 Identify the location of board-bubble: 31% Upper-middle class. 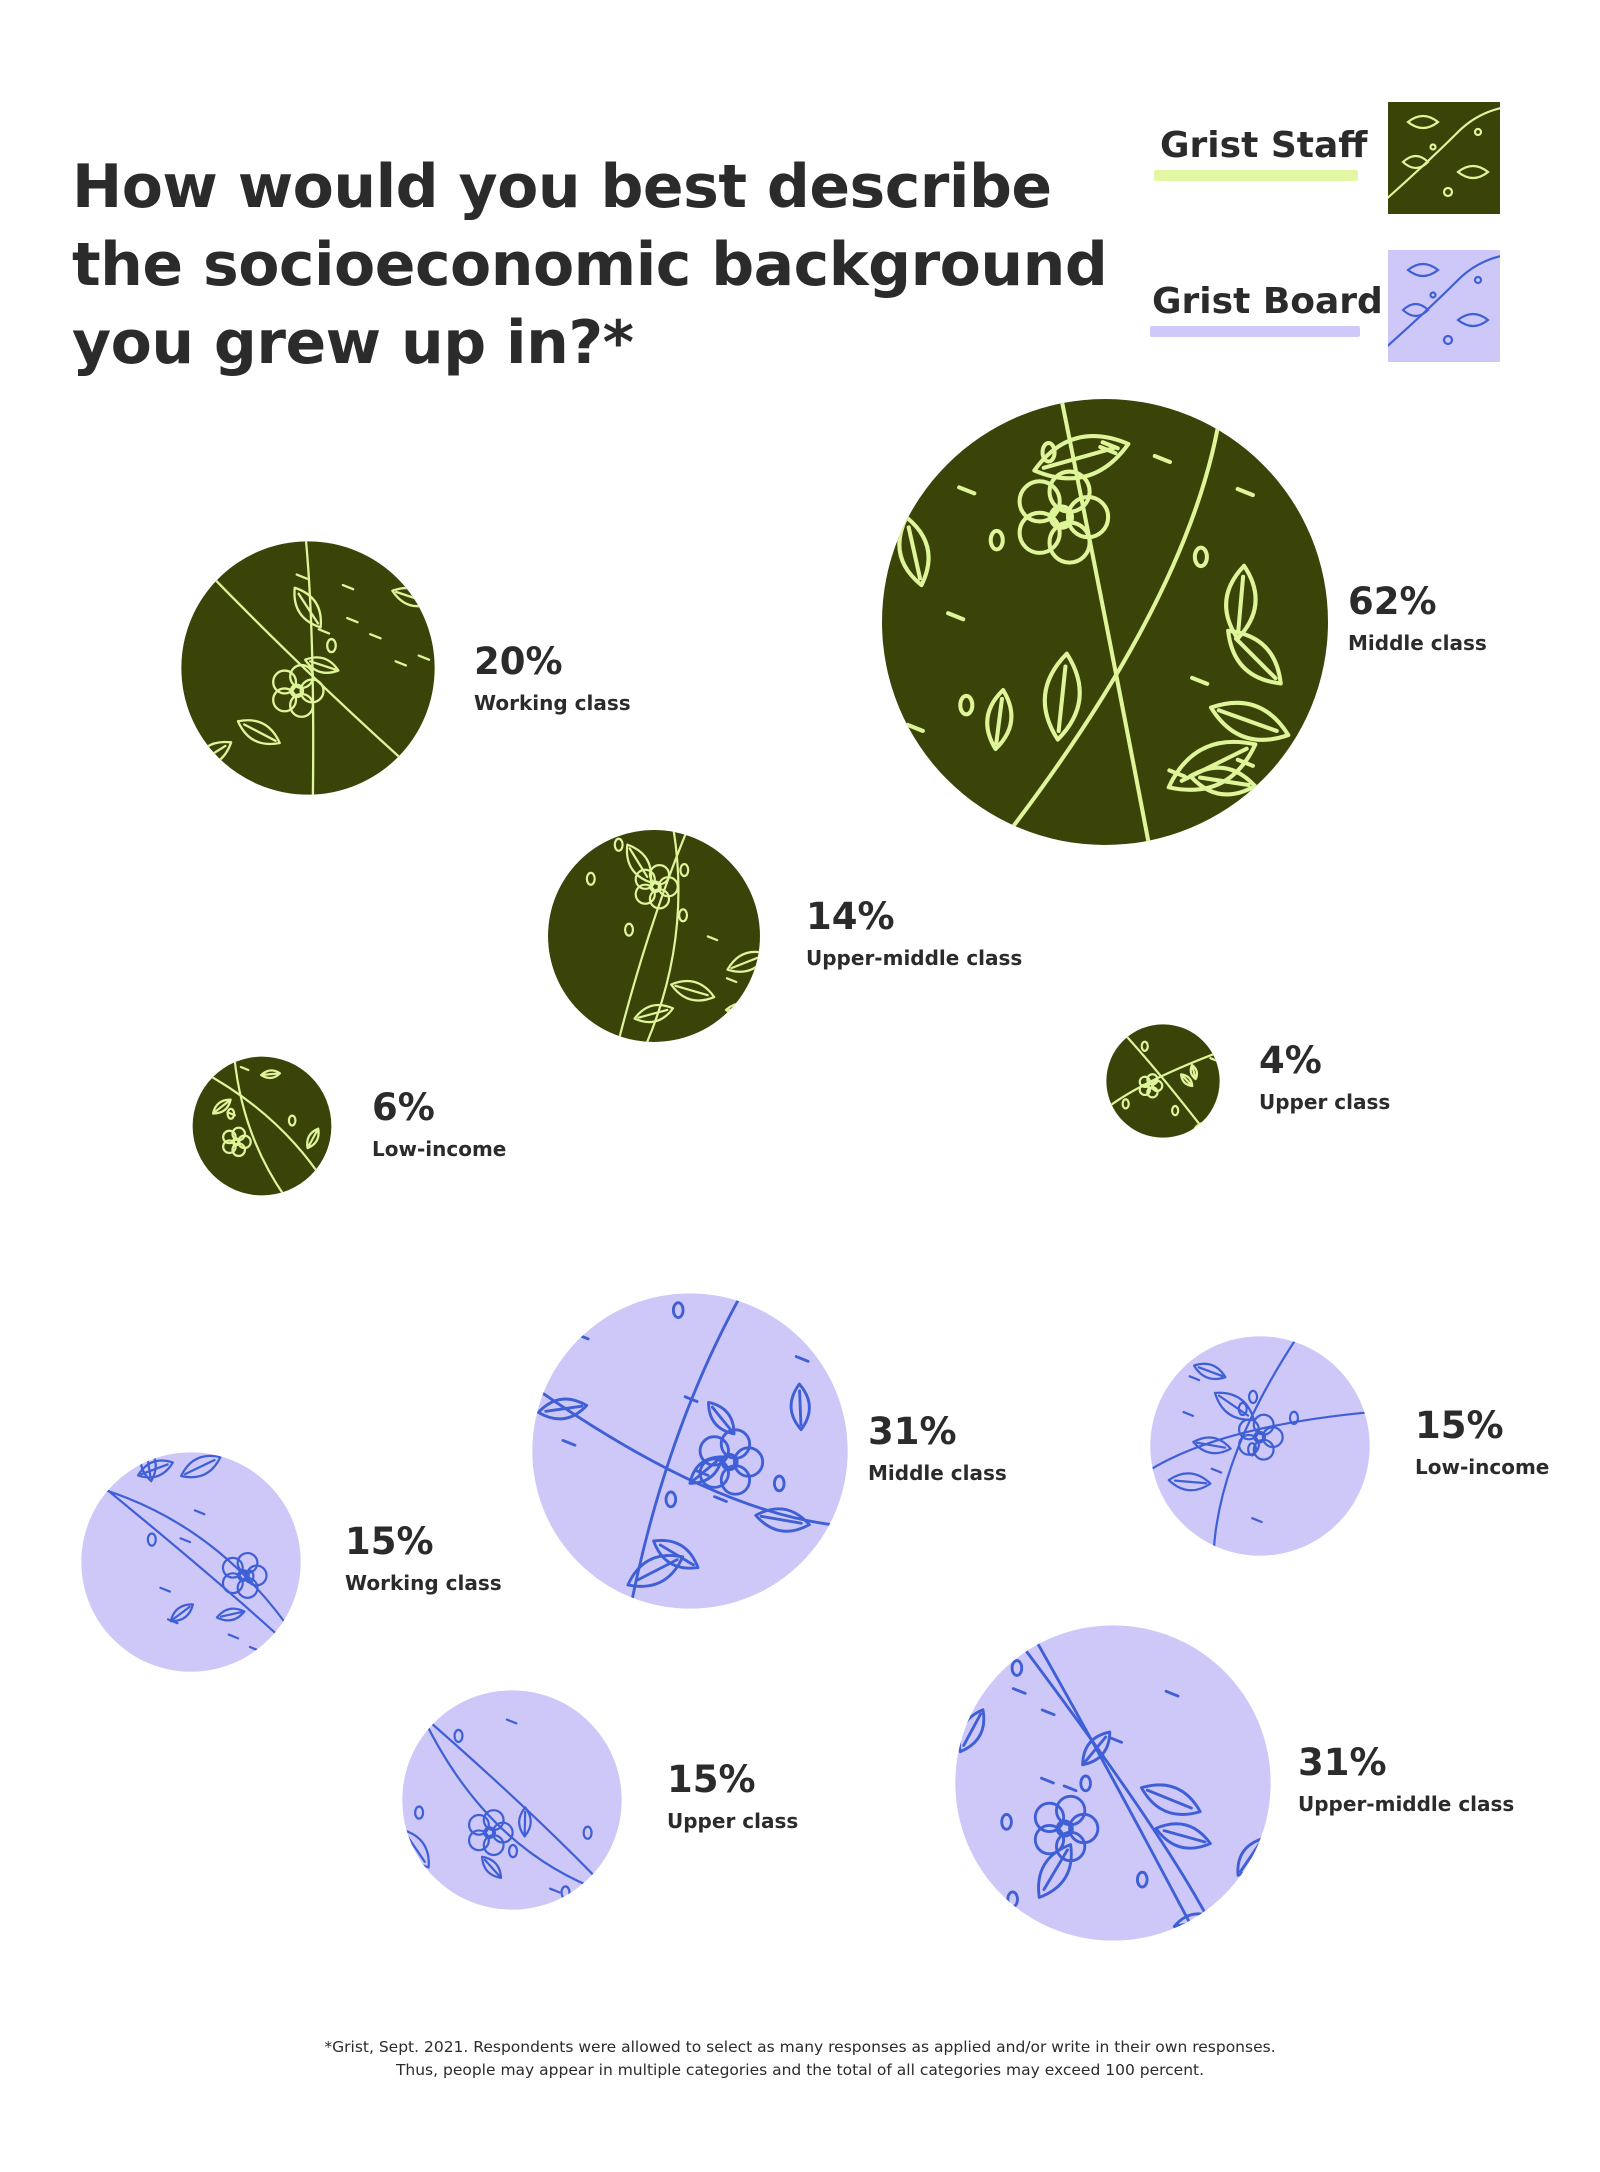
(1234, 1783).